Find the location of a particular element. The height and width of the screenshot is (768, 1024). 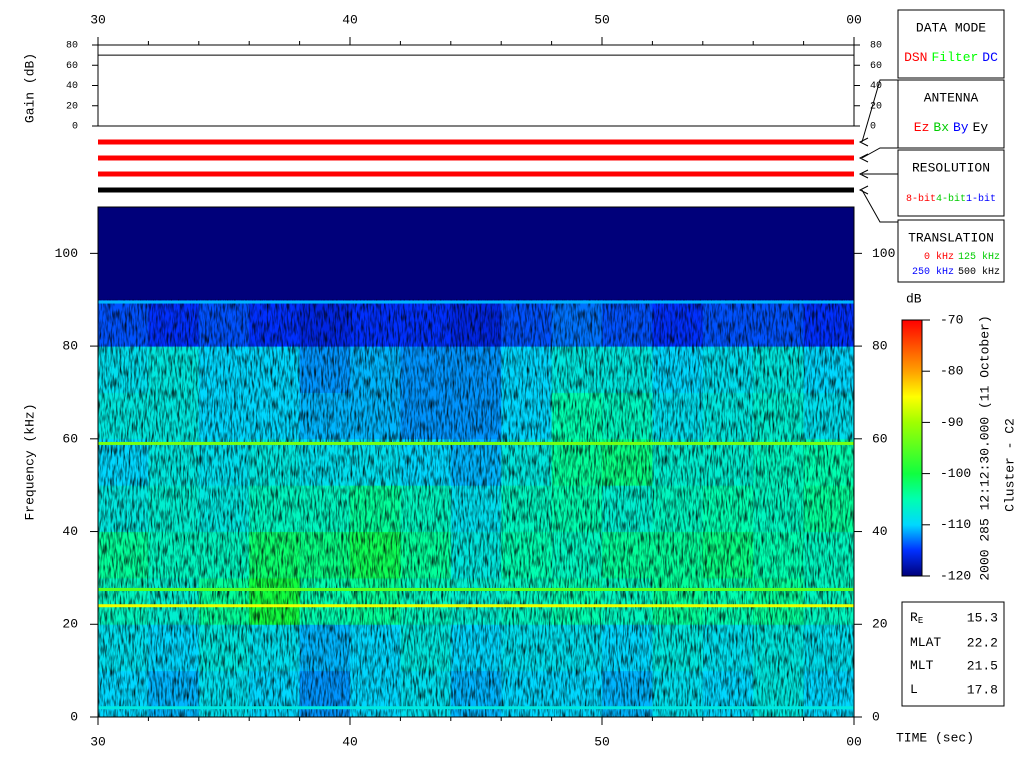

connector is located at coordinates (879, 153).